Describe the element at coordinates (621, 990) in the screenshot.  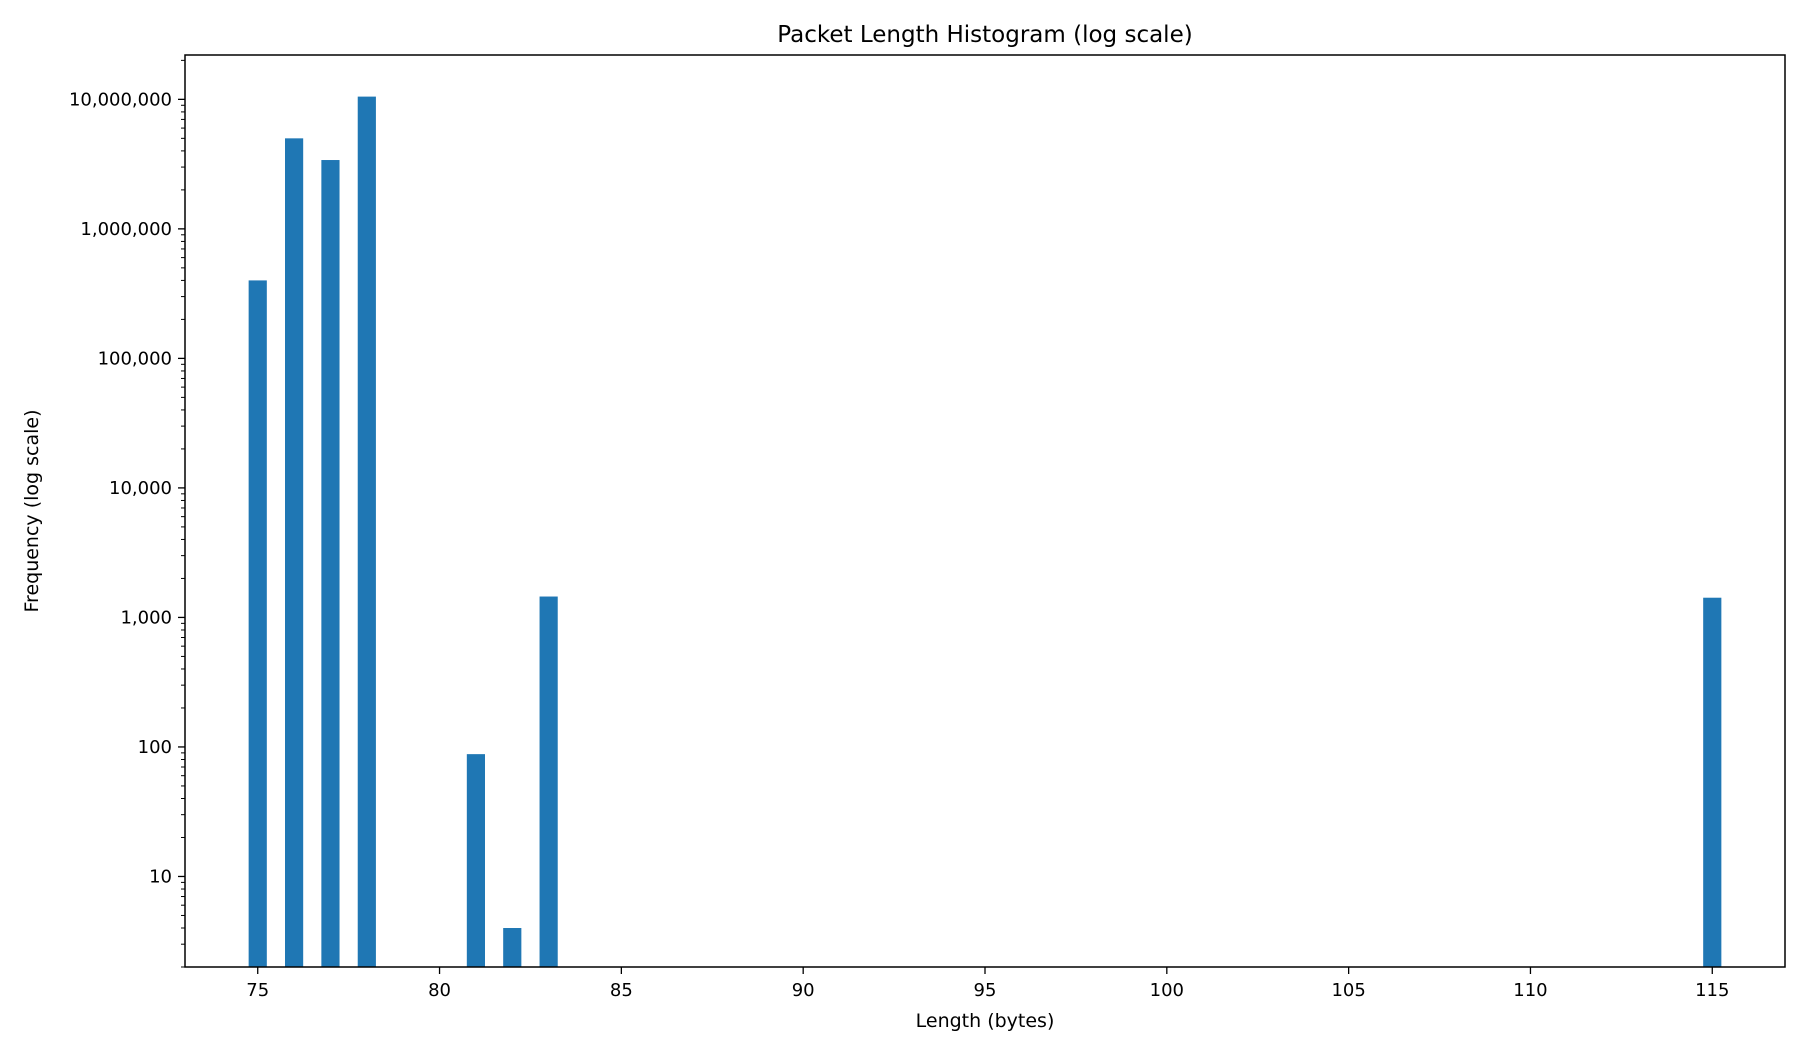
I see `x-tick-label: 85` at that location.